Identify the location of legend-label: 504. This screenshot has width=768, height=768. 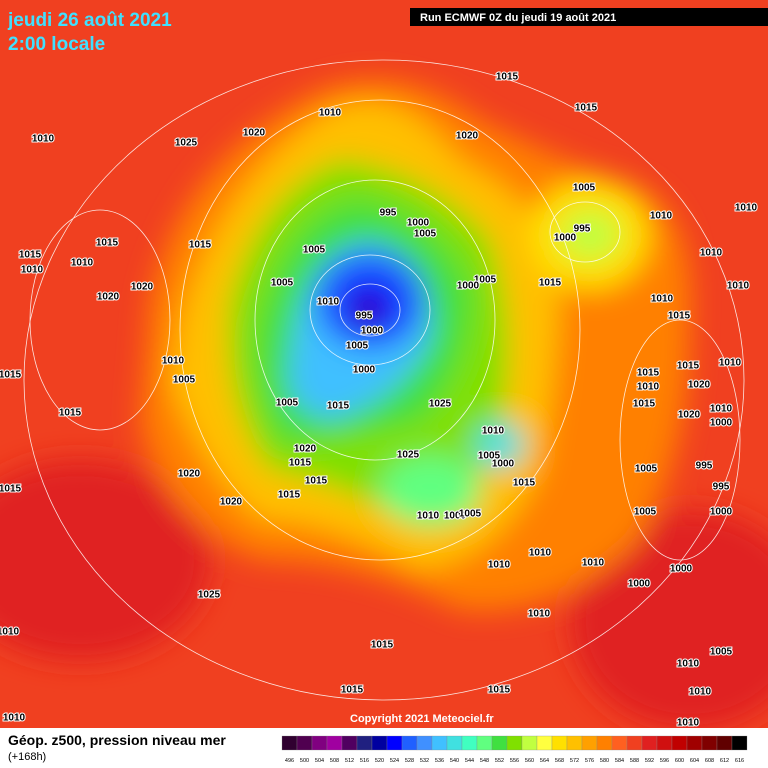
(319, 761).